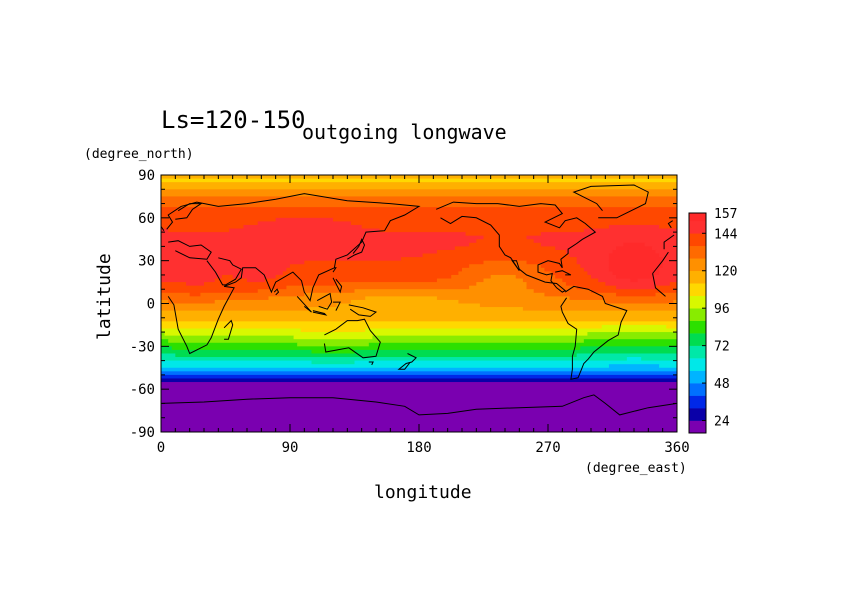 The width and height of the screenshot is (842, 595). I want to click on x-tick-label: 270, so click(547, 448).